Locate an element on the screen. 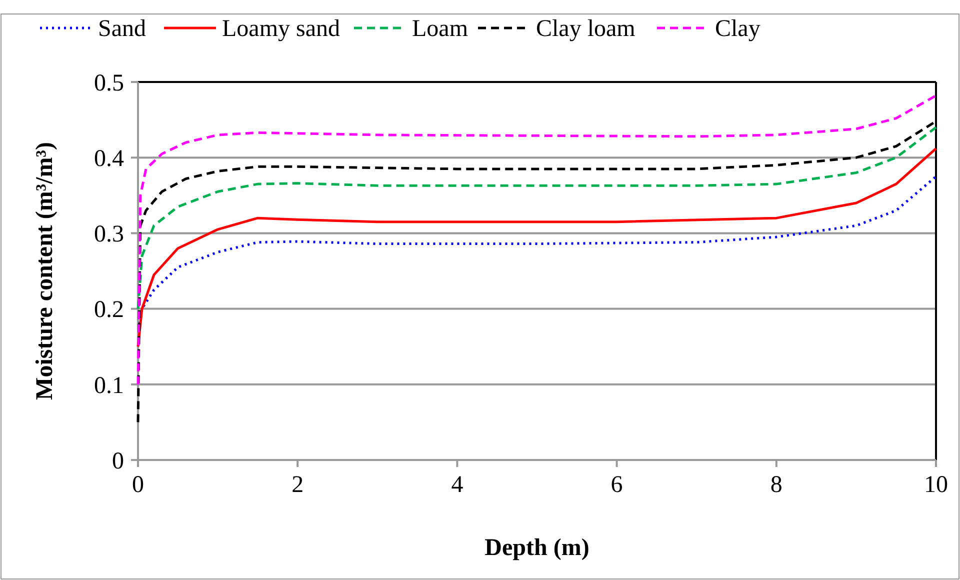 This screenshot has height=580, width=960. x-tick-label: 6 is located at coordinates (616, 485).